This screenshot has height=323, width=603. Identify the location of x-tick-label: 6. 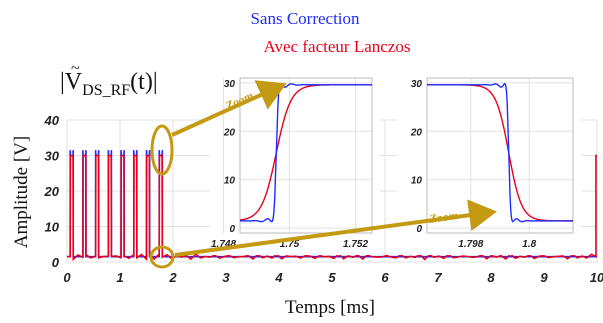
(385, 277).